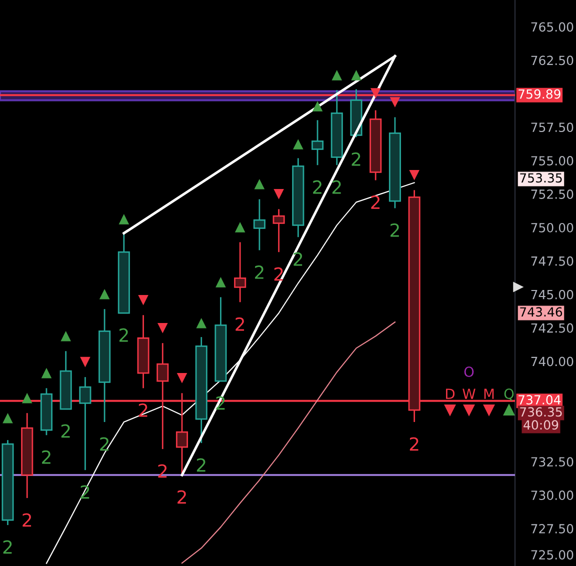 Image resolution: width=576 pixels, height=566 pixels. Describe the element at coordinates (552, 227) in the screenshot. I see `y-tick-label: 750.00` at that location.